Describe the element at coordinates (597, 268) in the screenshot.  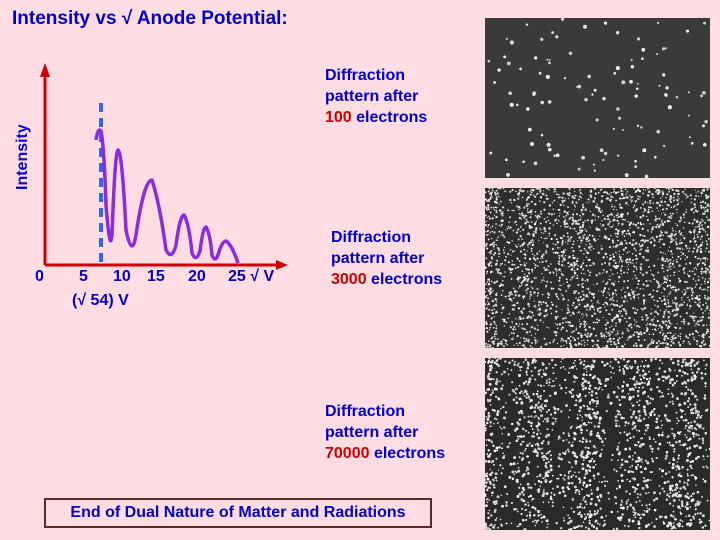
I see `image-background` at that location.